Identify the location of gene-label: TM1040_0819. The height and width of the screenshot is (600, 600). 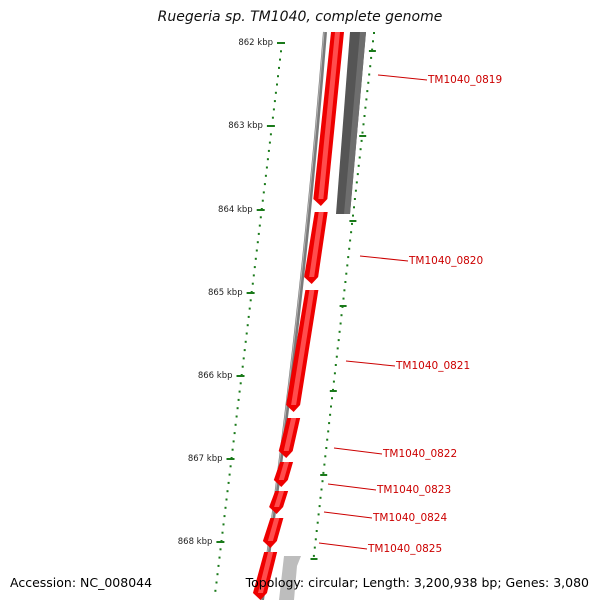
(464, 80).